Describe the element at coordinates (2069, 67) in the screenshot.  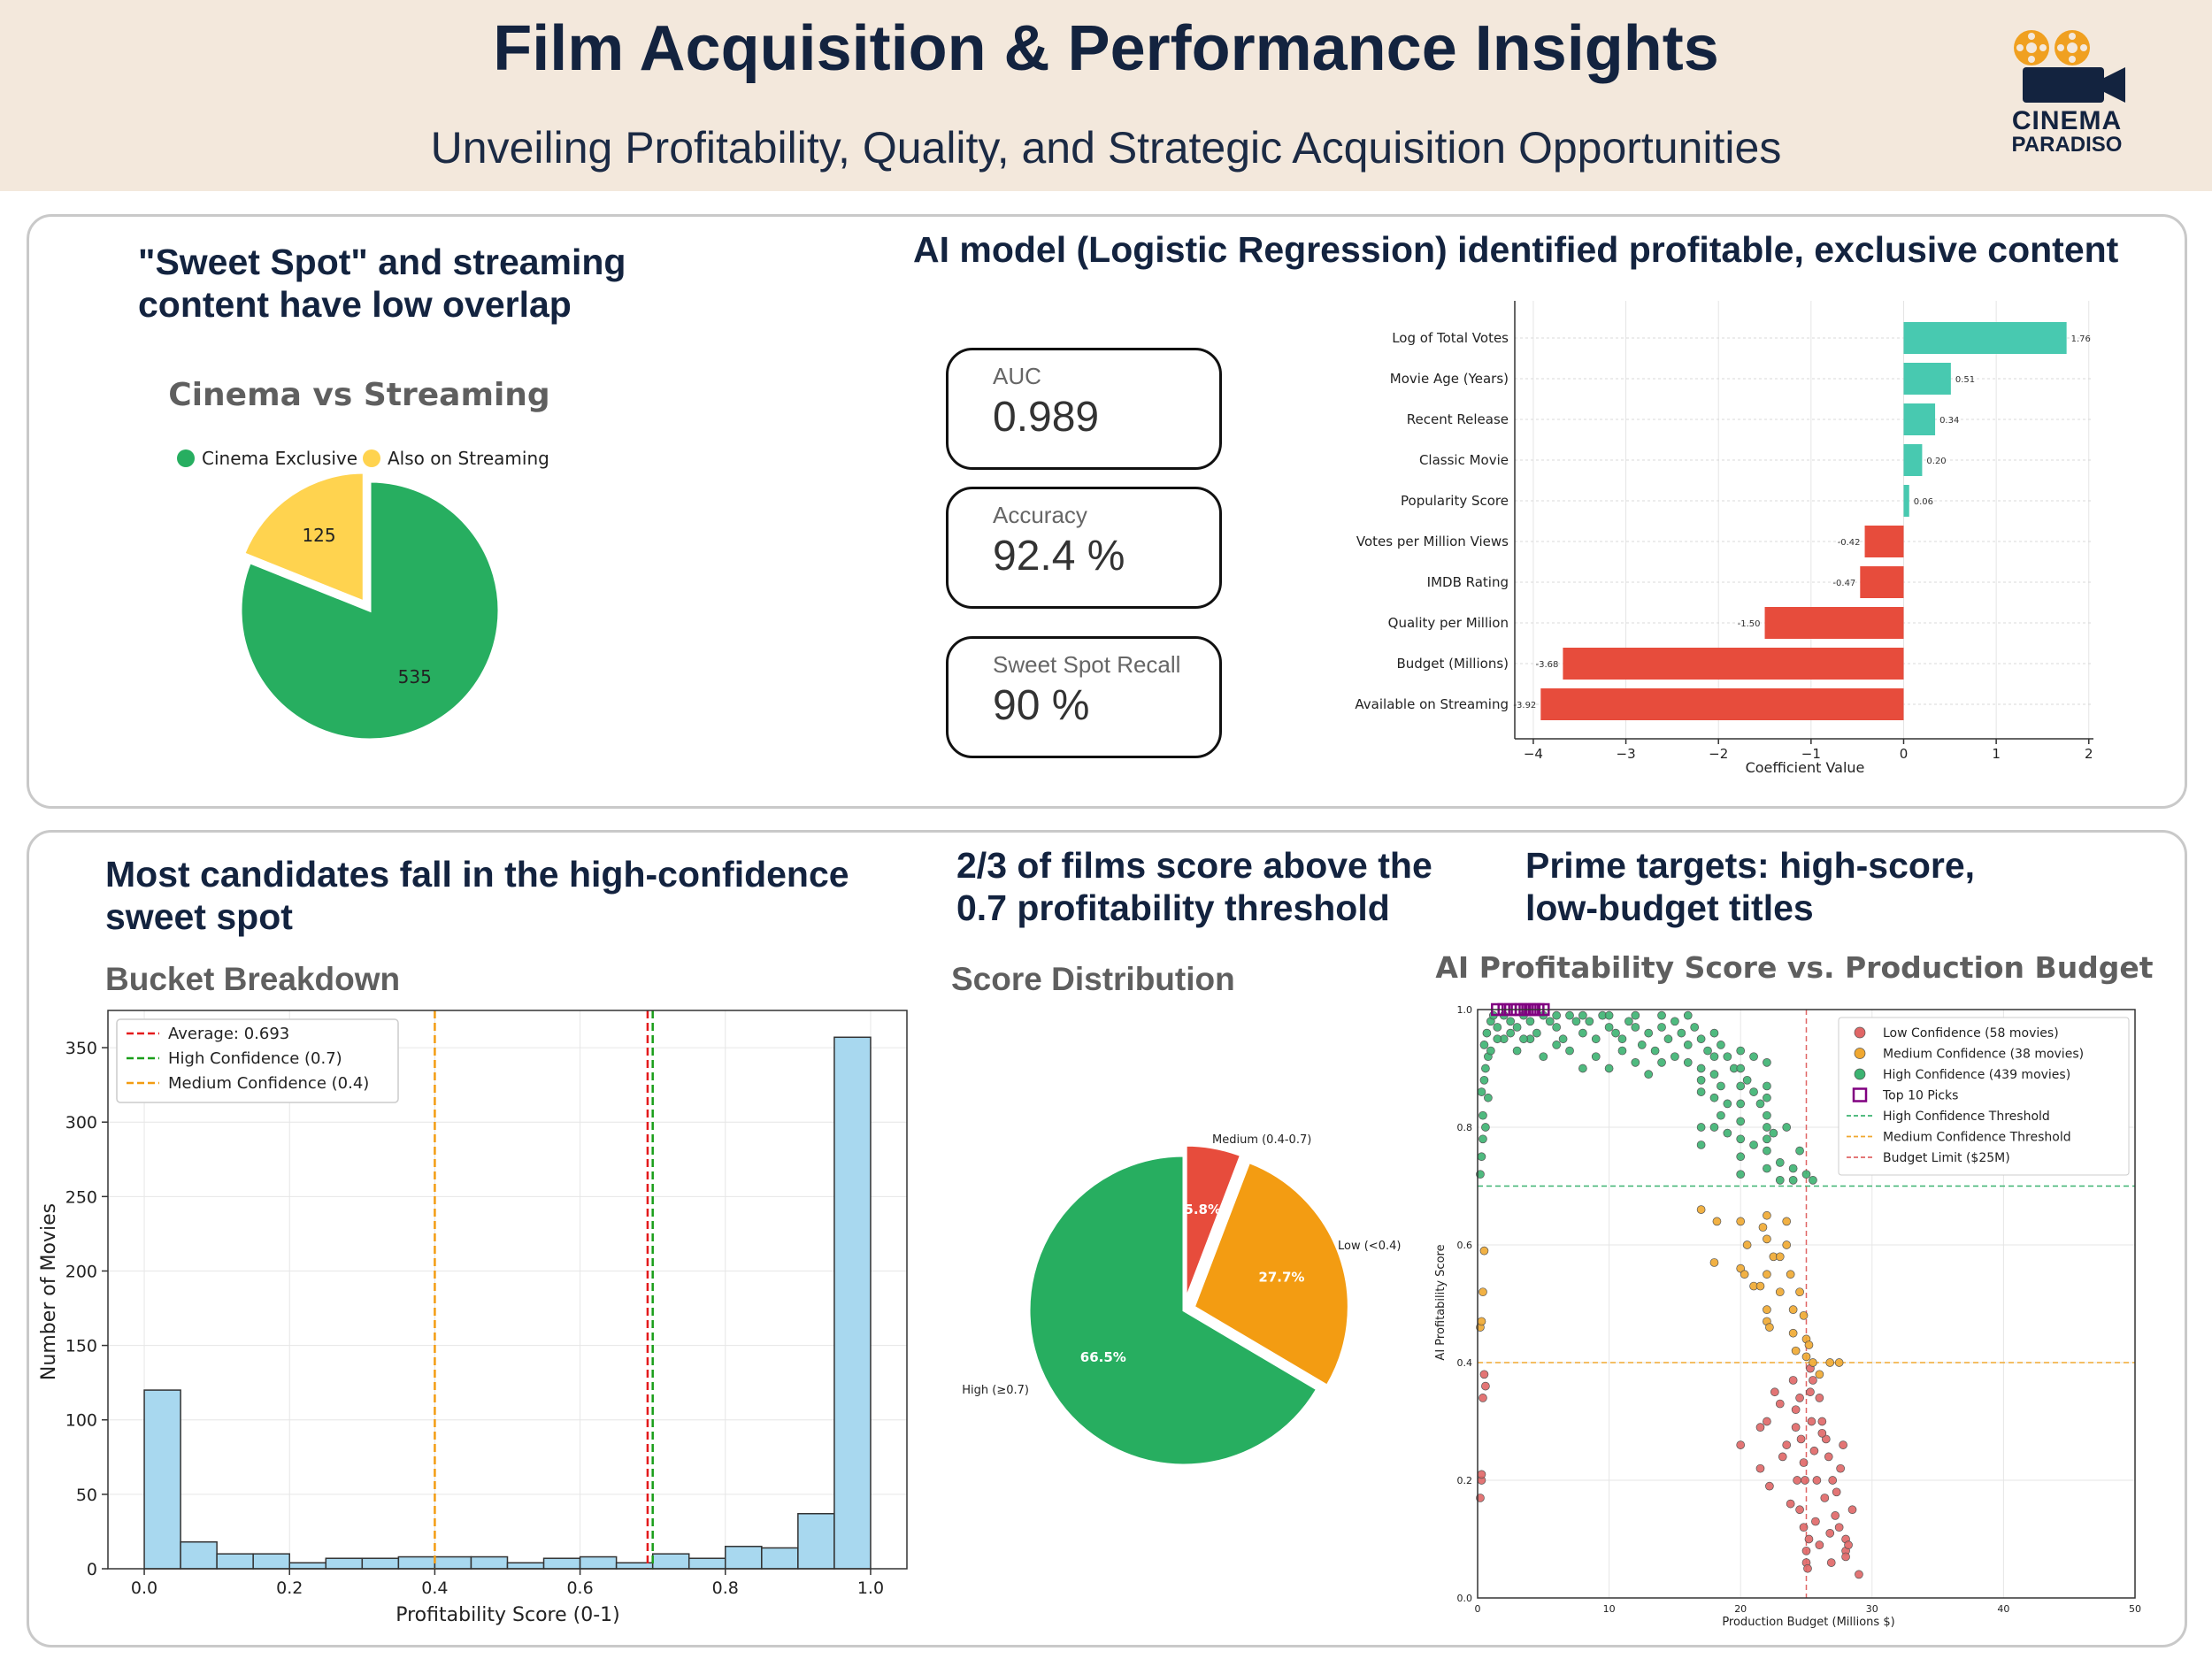
I see `film-camera-logo-icon` at that location.